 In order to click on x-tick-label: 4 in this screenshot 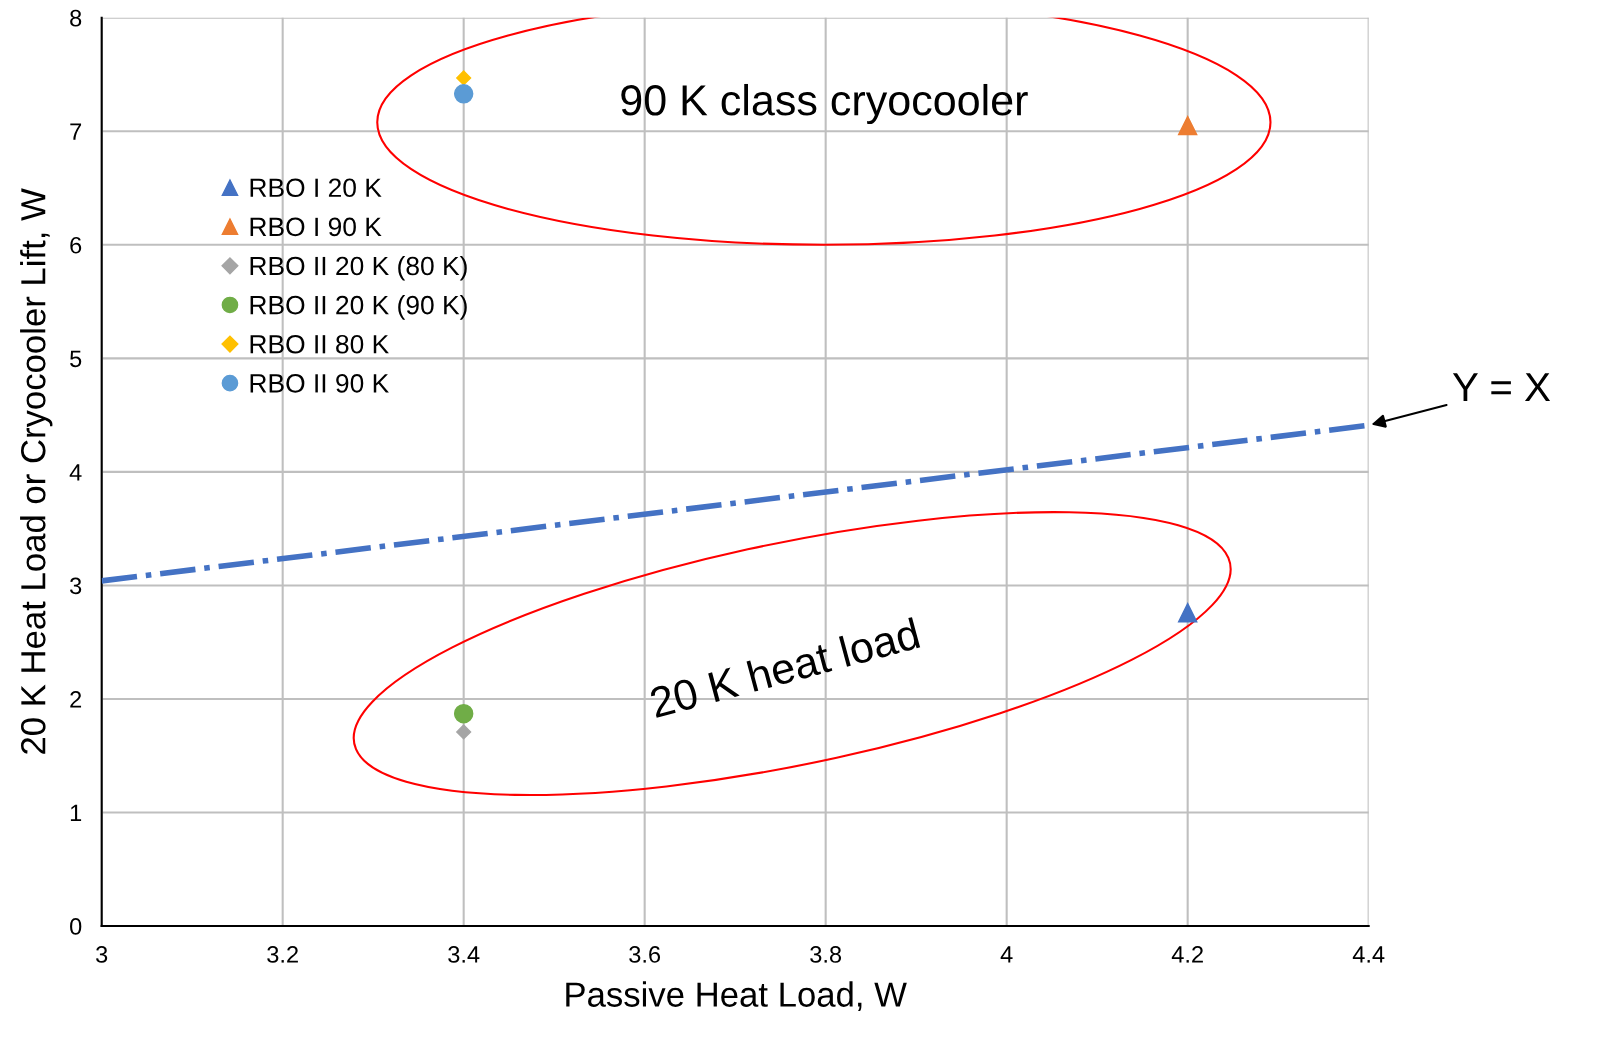, I will do `click(1006, 954)`.